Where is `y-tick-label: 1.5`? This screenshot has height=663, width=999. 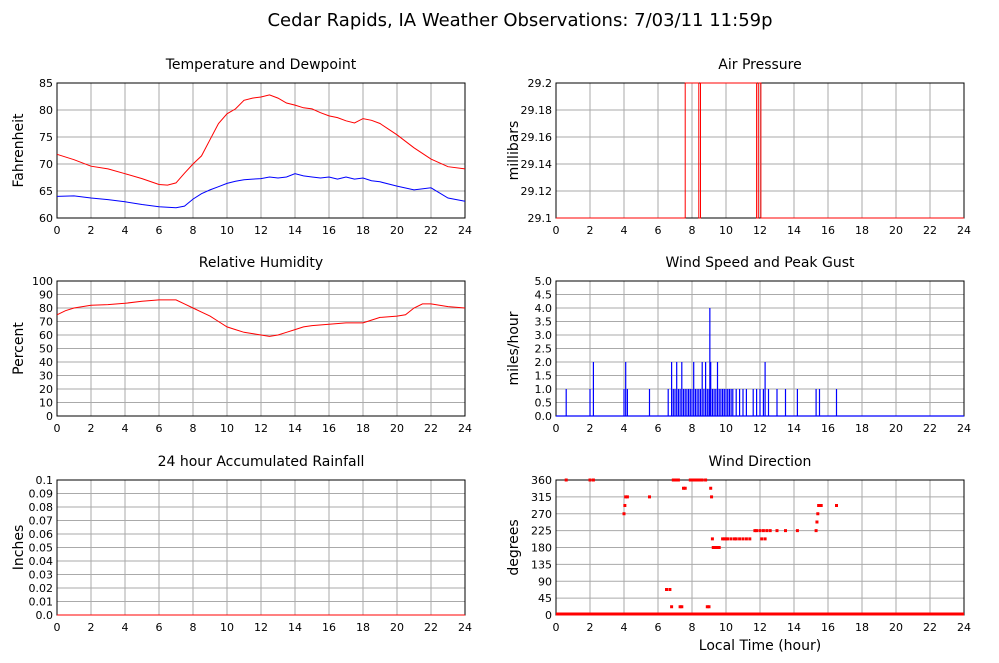
y-tick-label: 1.5 is located at coordinates (544, 376).